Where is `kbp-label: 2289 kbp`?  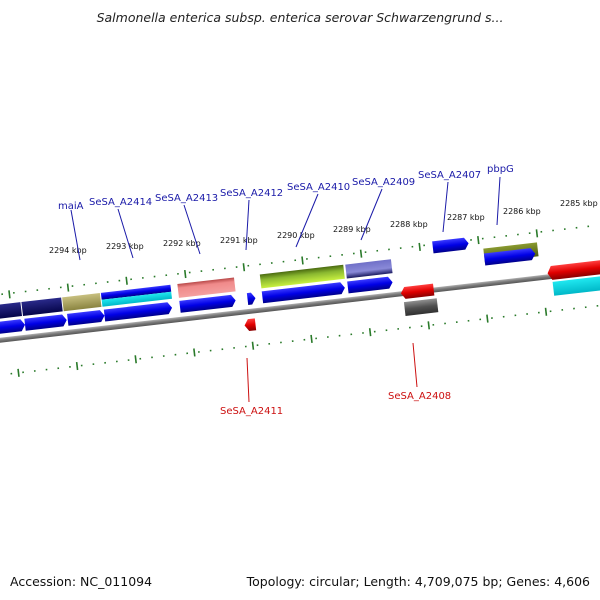
kbp-label: 2289 kbp is located at coordinates (352, 229).